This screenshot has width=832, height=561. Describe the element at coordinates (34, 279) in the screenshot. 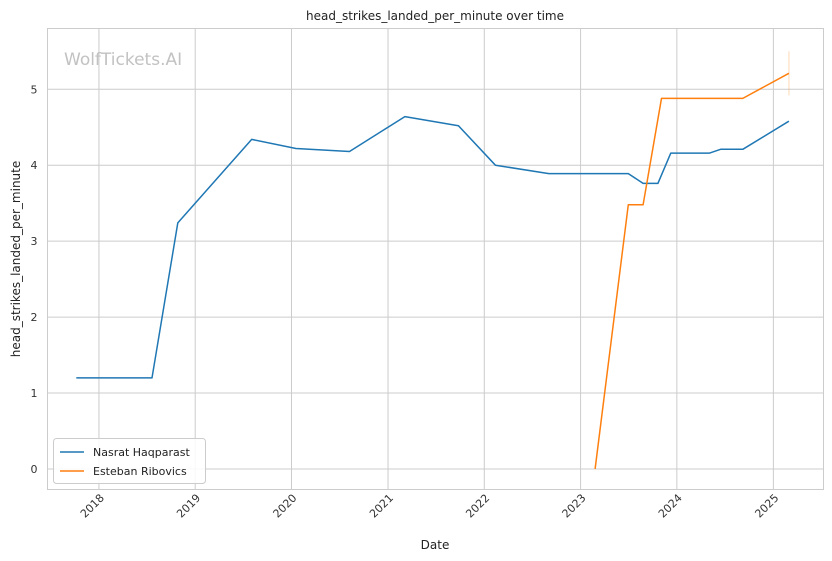

I see `y-tick-labels: 0 1 2 3 4 5` at that location.